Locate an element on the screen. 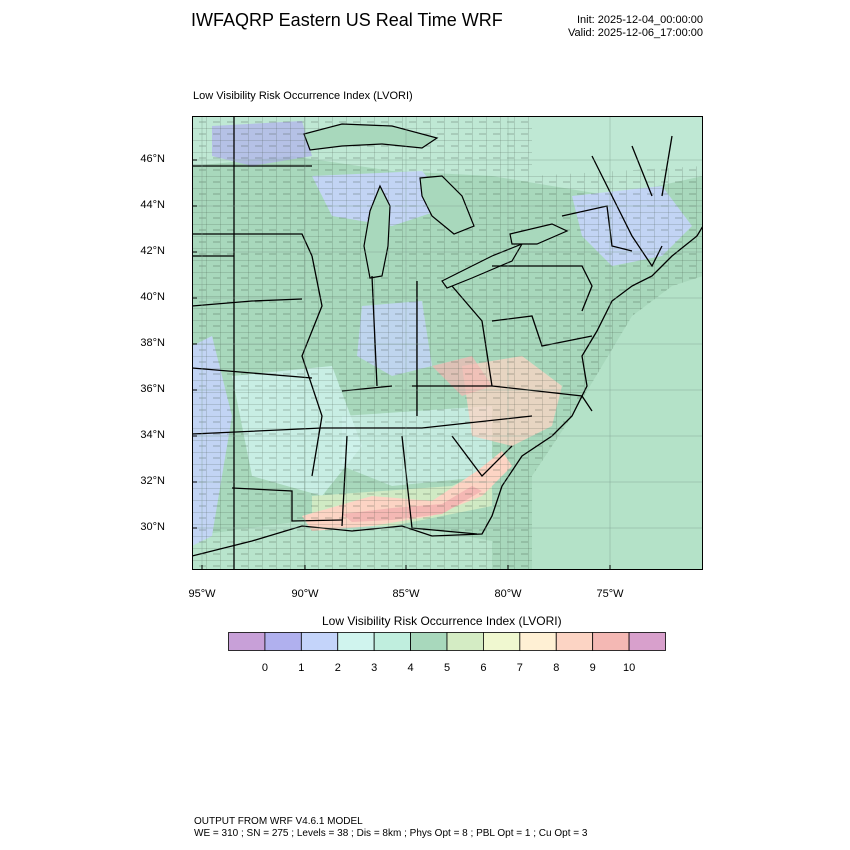  lat-label: 40°N is located at coordinates (152, 297).